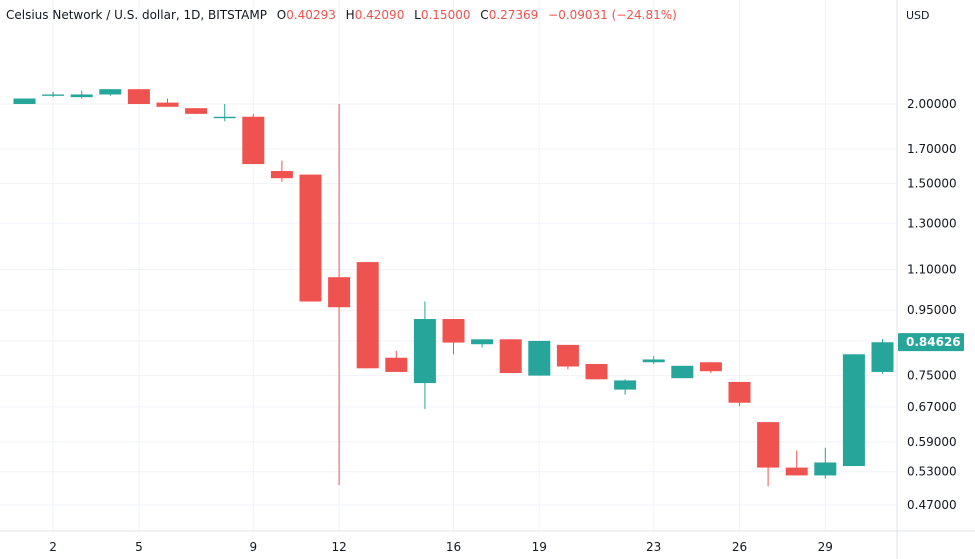  What do you see at coordinates (453, 547) in the screenshot?
I see `x-axis-tick-label: 16` at bounding box center [453, 547].